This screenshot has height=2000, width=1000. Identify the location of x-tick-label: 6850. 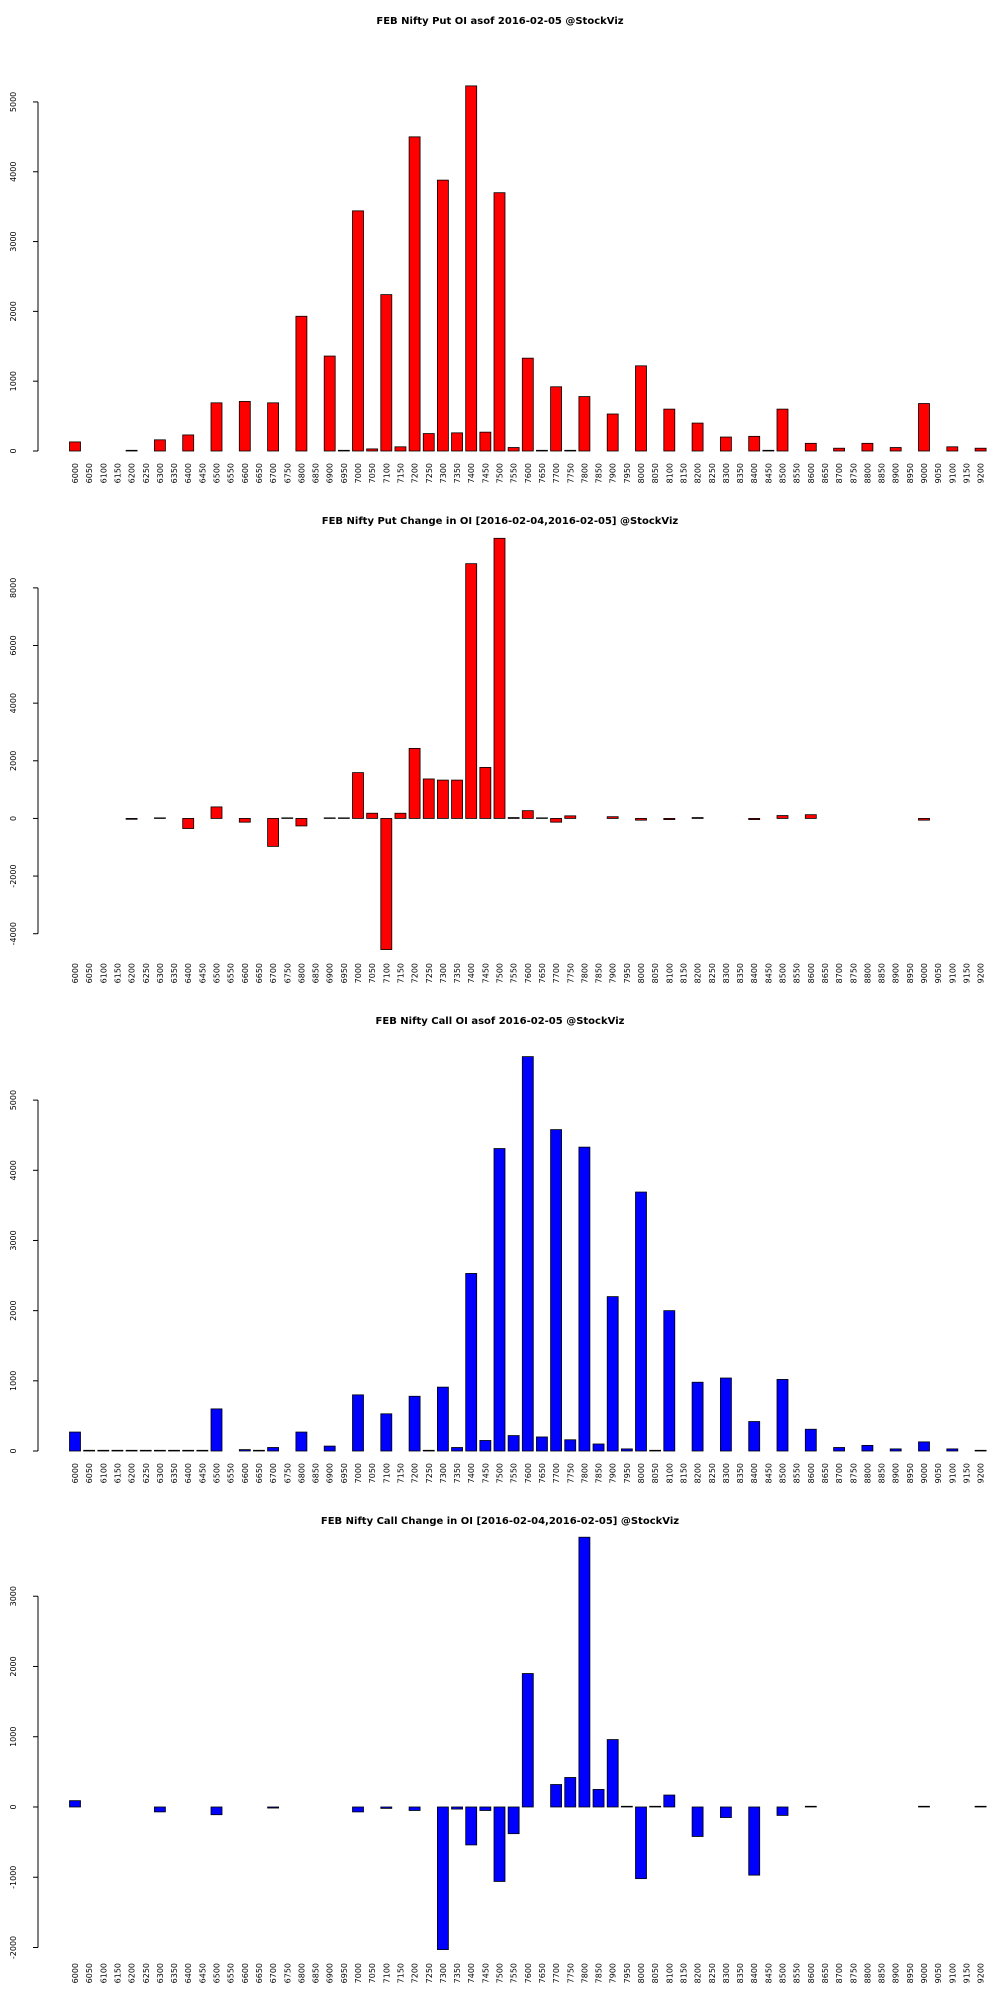
(316, 473).